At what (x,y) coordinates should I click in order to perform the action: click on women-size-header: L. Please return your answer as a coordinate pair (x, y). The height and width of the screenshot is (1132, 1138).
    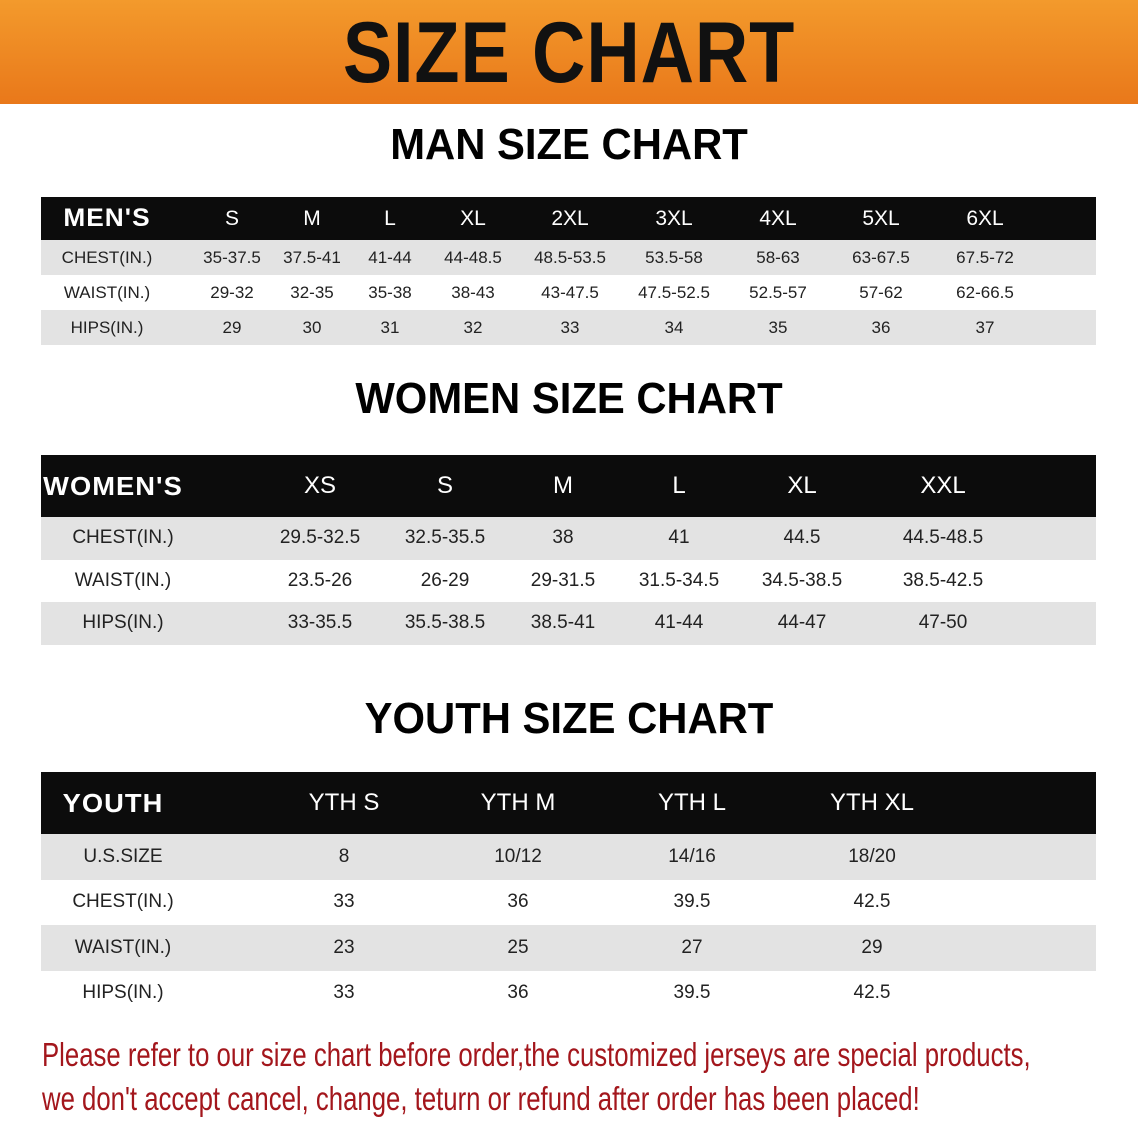
    Looking at the image, I should click on (679, 485).